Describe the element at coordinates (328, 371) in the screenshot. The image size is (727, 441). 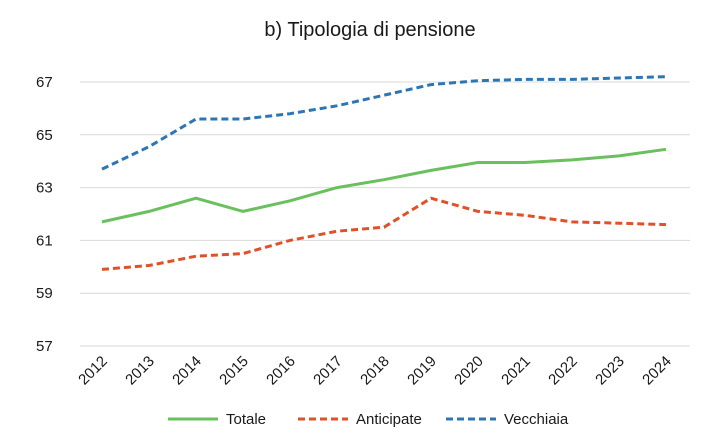
I see `x-tick-label: 2017` at that location.